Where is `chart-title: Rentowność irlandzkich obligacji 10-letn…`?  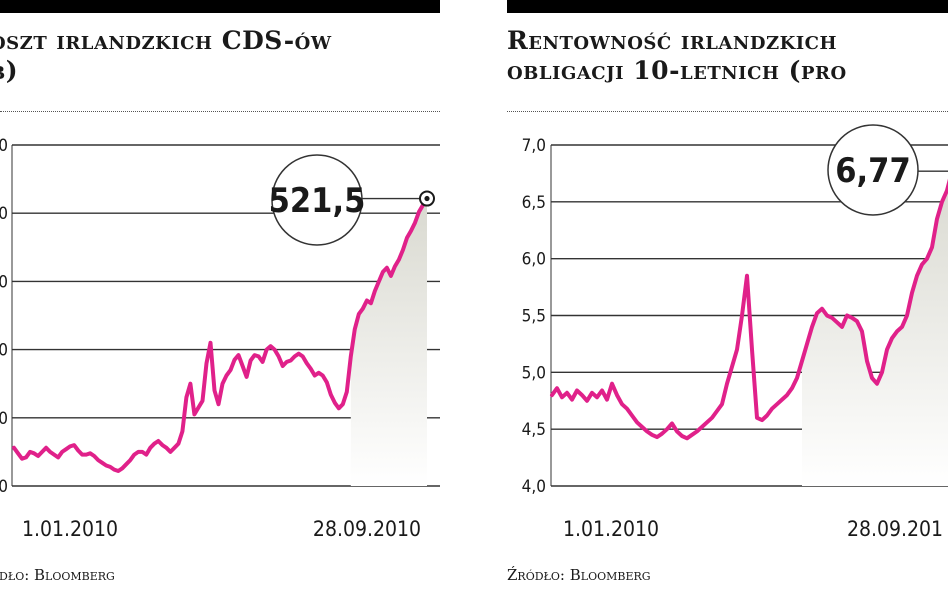
chart-title: Rentowność irlandzkich obligacji 10-letn… is located at coordinates (677, 56).